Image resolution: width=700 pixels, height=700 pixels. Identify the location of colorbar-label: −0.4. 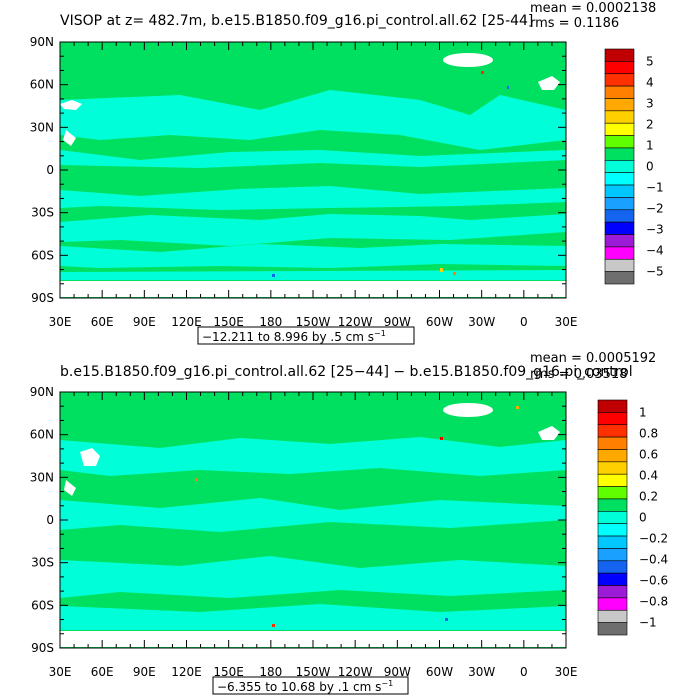
(653, 560).